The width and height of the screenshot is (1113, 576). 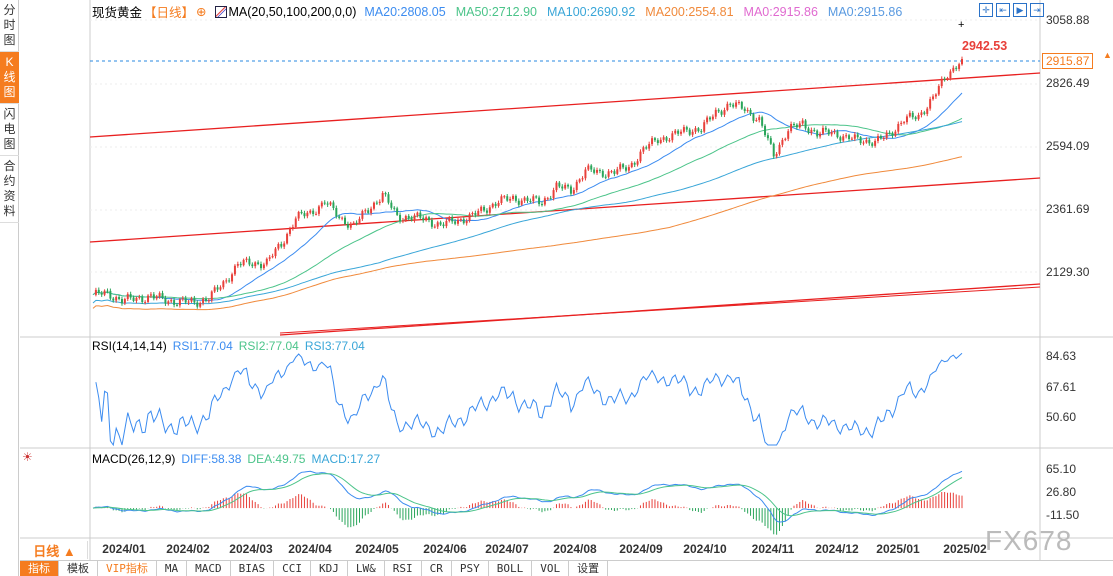 What do you see at coordinates (551, 568) in the screenshot?
I see `toolbar-13: VOL` at bounding box center [551, 568].